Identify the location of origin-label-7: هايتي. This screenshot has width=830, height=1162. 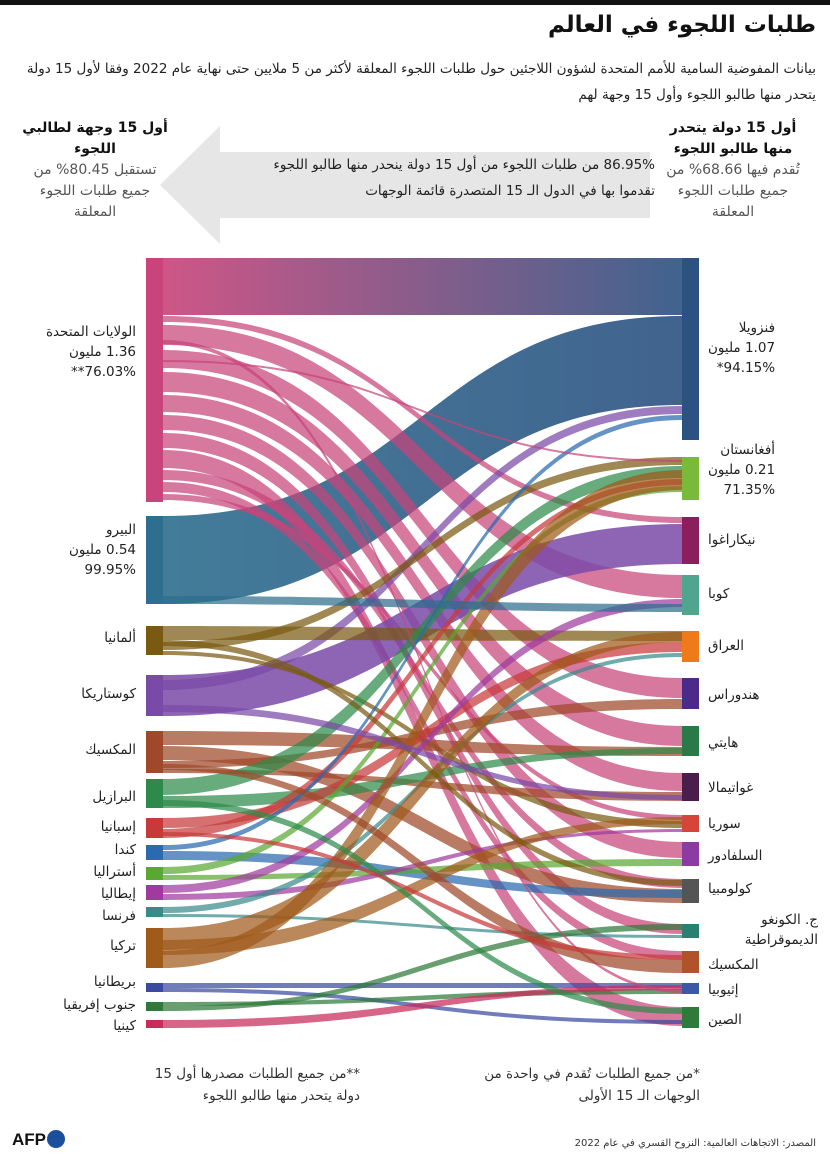
(723, 743).